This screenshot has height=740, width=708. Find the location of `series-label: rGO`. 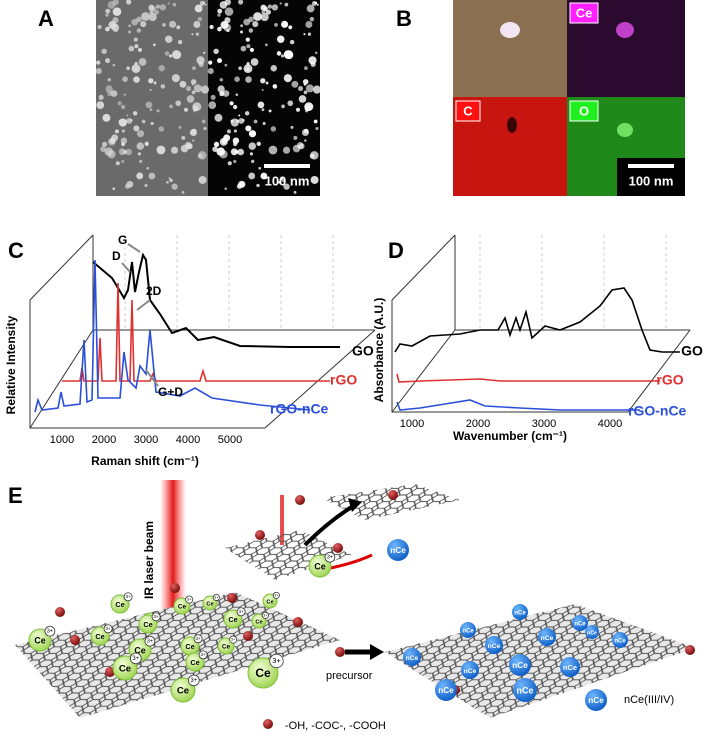

series-label: rGO is located at coordinates (669, 380).